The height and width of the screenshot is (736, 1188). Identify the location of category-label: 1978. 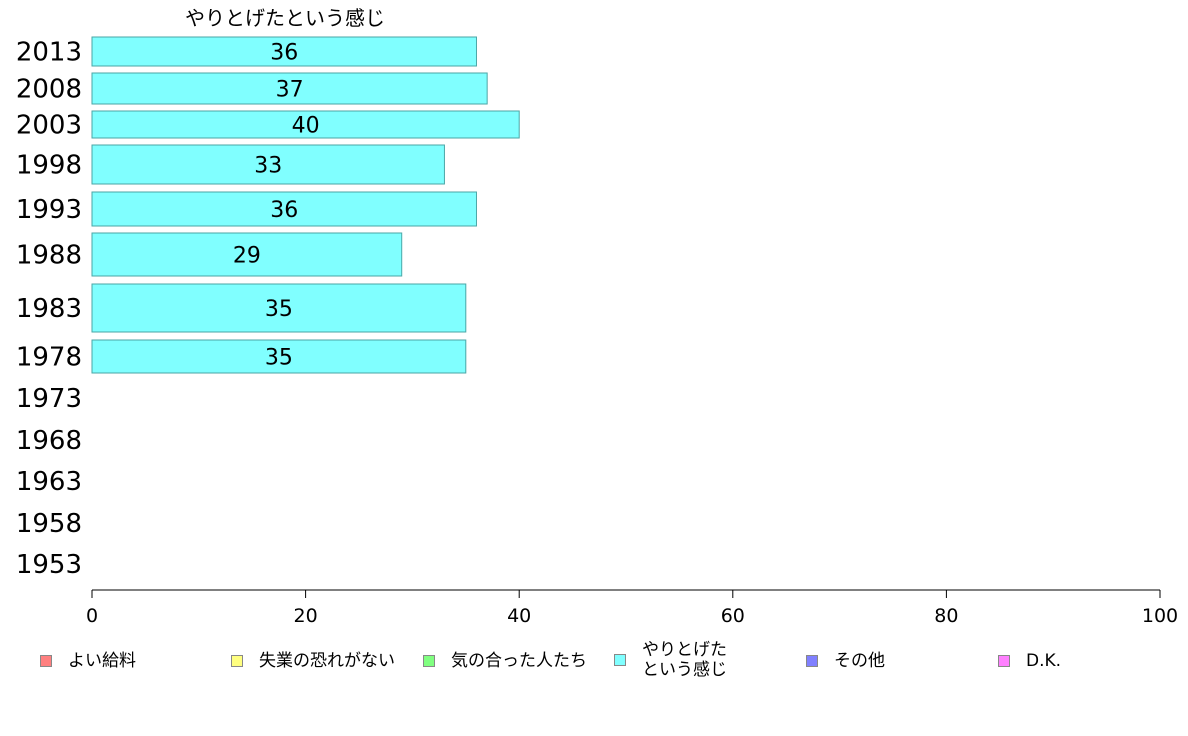
(49, 358).